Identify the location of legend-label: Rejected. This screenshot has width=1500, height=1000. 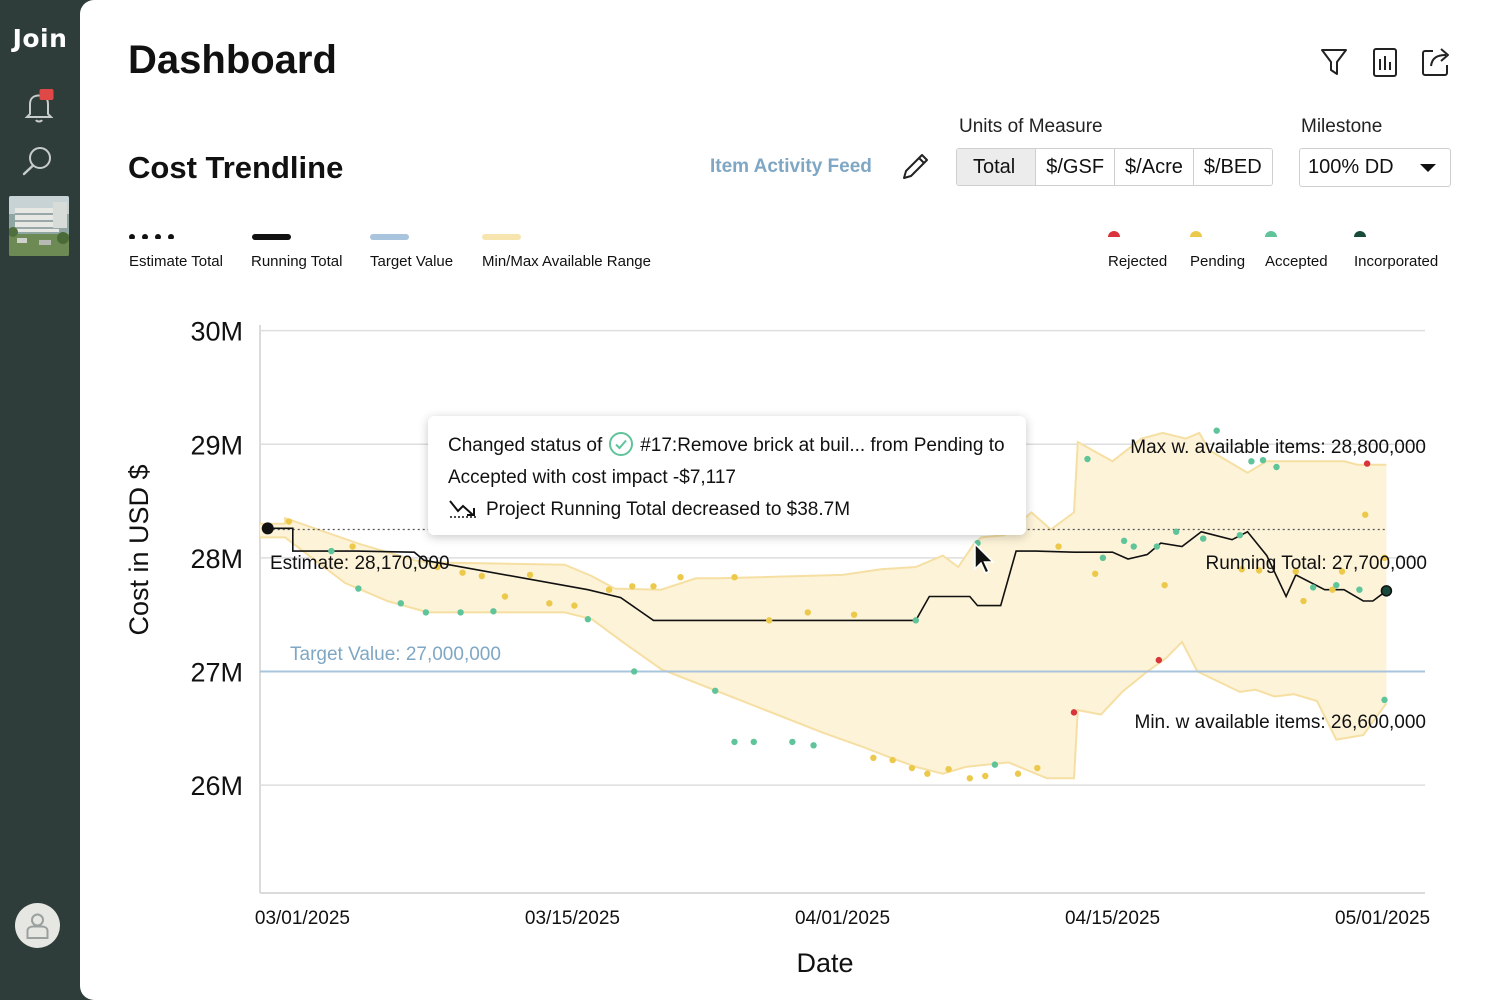
(1138, 261).